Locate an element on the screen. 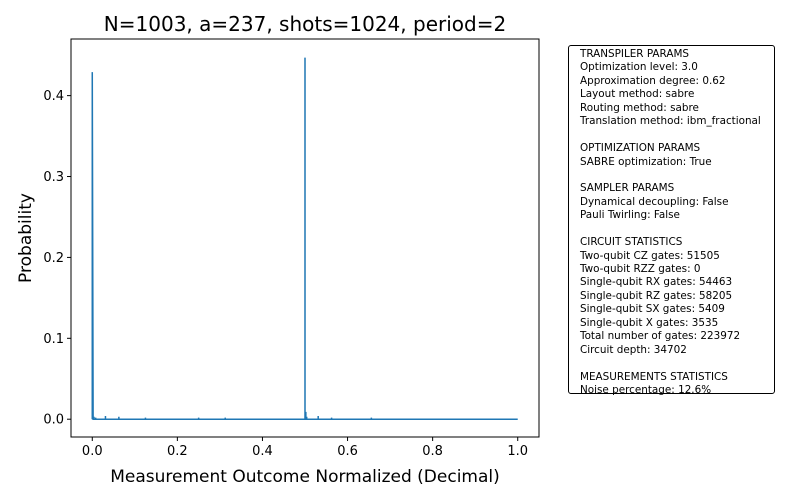 This screenshot has height=500, width=800. y-tick-label: 0.2 is located at coordinates (53, 258).